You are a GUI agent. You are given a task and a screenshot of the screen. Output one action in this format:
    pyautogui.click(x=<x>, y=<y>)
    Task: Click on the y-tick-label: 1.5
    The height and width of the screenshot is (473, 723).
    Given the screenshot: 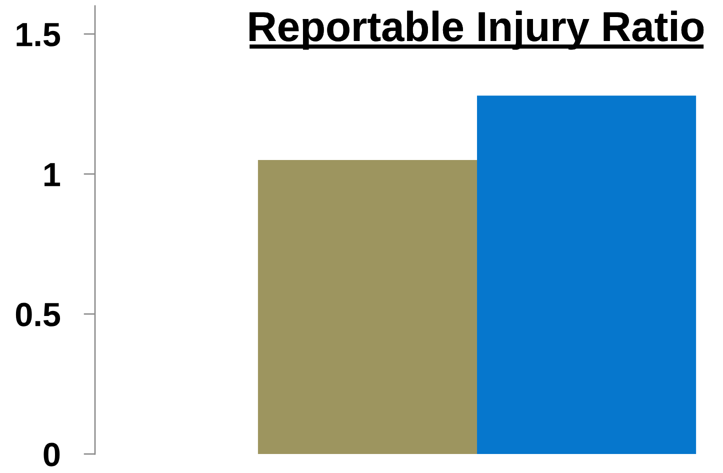 What is the action you would take?
    pyautogui.click(x=38, y=34)
    